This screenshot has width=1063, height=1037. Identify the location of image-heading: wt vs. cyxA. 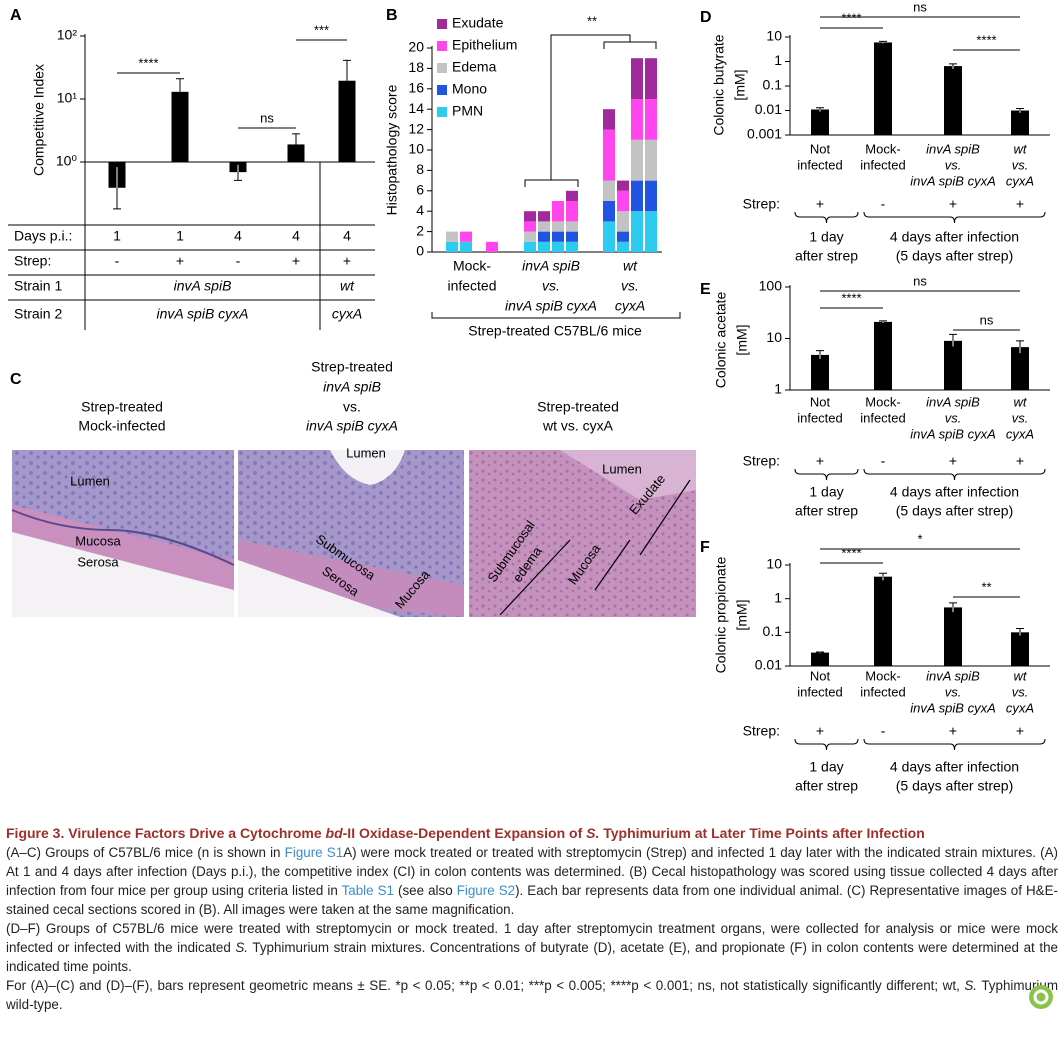
(578, 426).